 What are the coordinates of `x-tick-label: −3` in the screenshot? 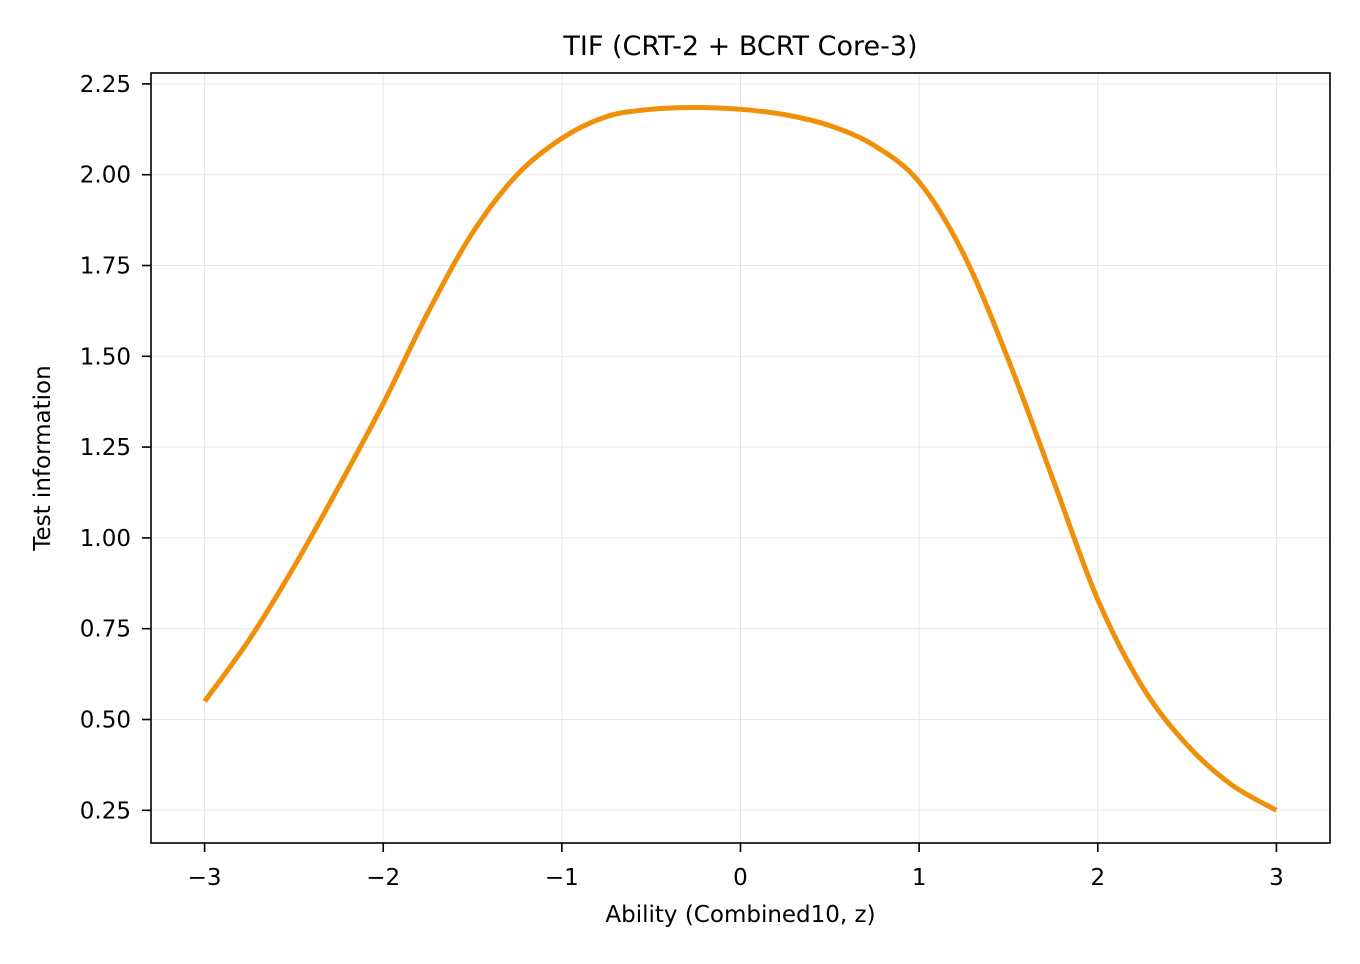 It's located at (205, 878).